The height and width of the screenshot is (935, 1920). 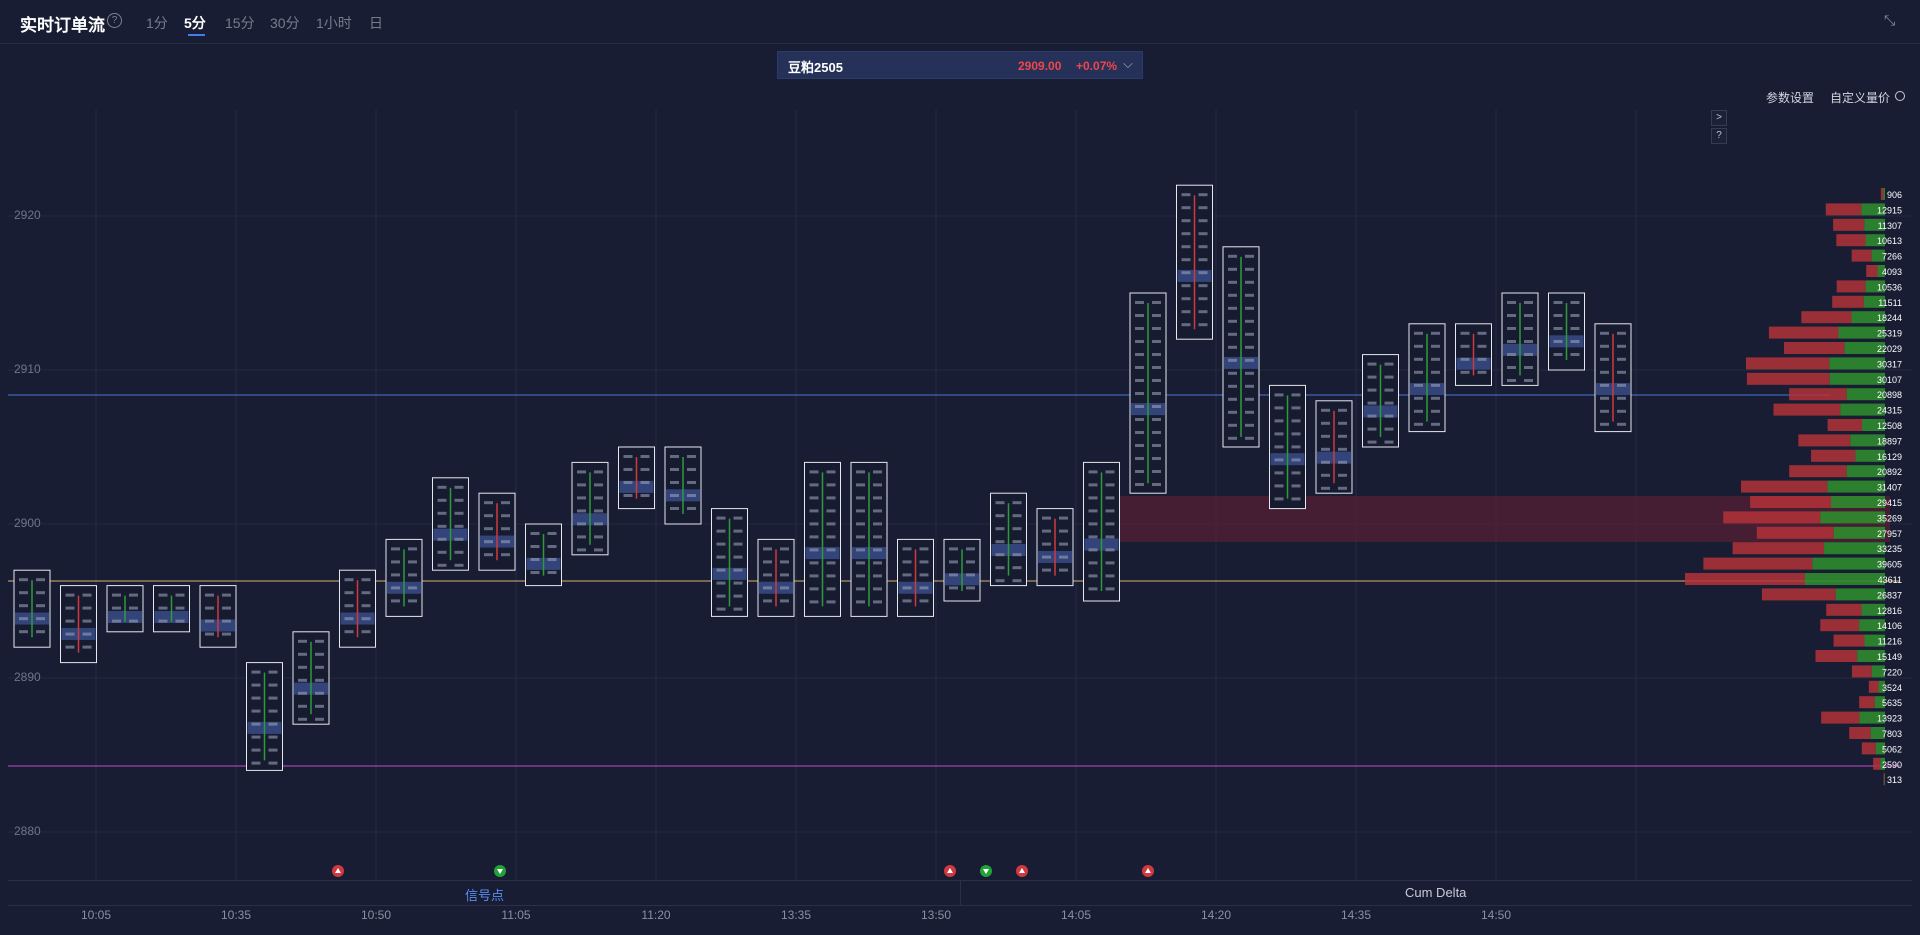 What do you see at coordinates (285, 23) in the screenshot?
I see `timeframe-30m: 30分` at bounding box center [285, 23].